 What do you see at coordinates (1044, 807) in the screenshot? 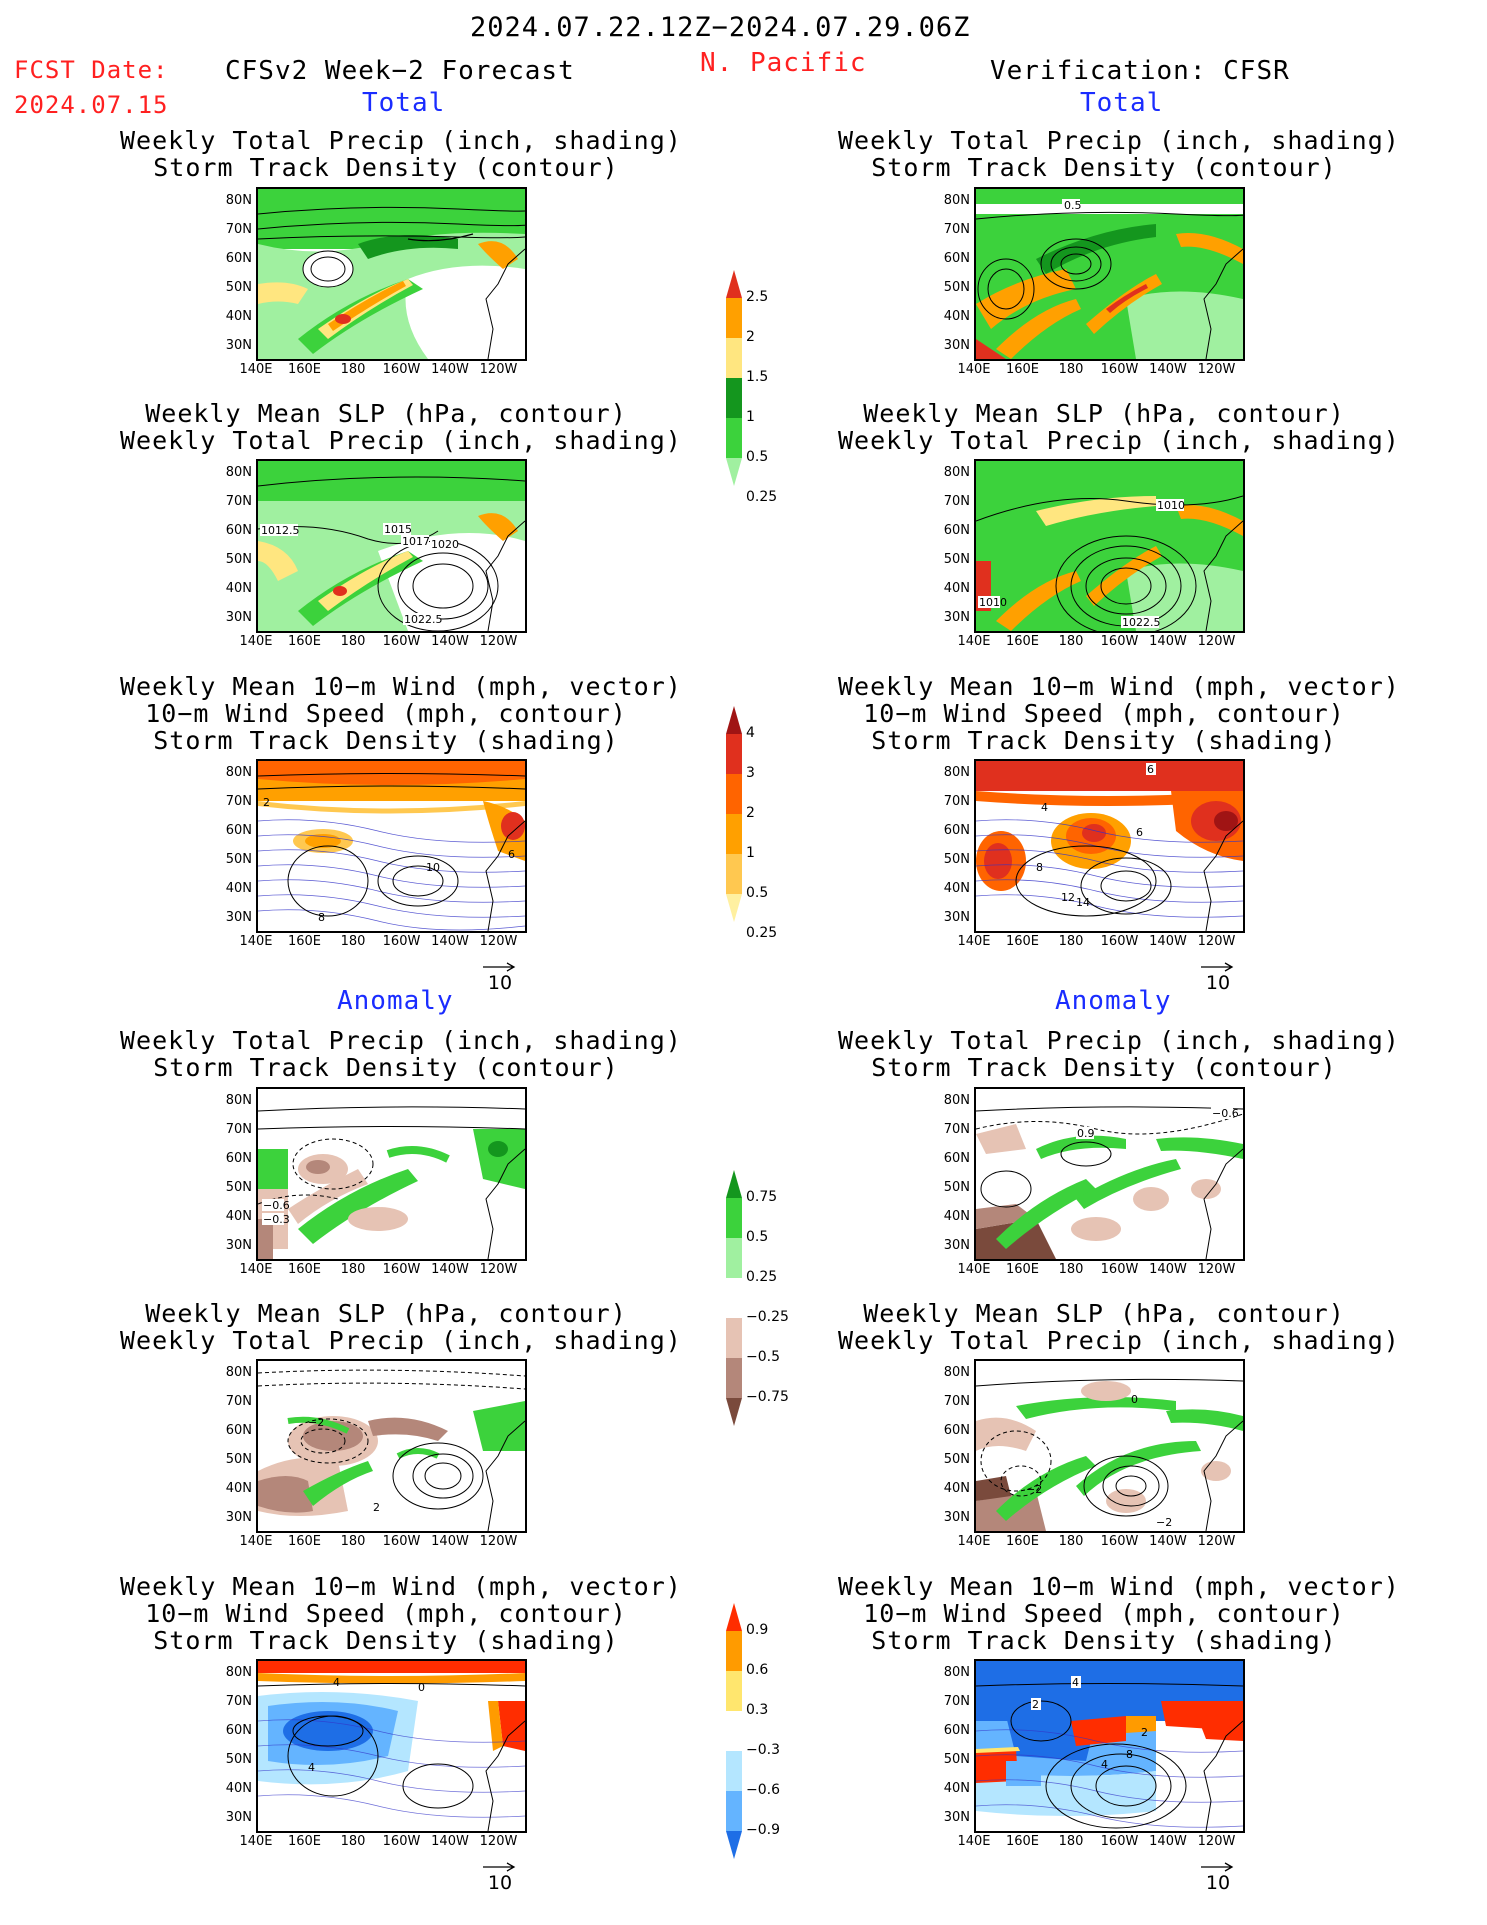
I see `contour-label: 4` at bounding box center [1044, 807].